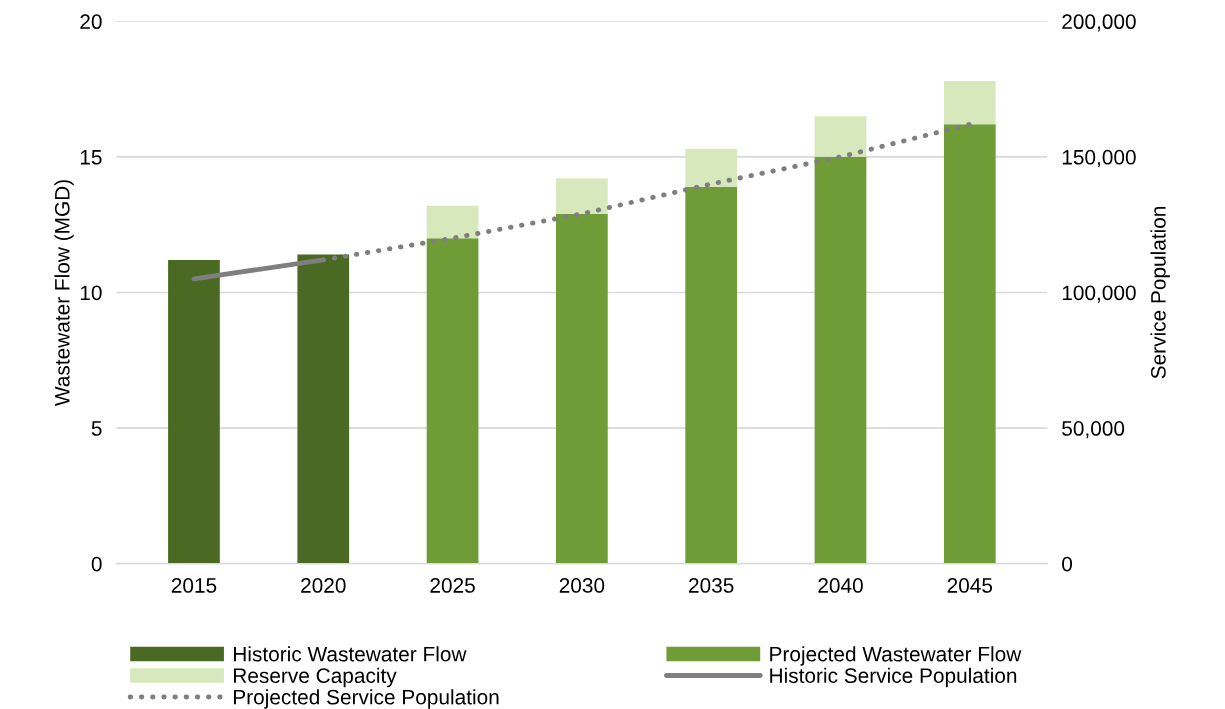 Image resolution: width=1225 pixels, height=709 pixels. Describe the element at coordinates (350, 654) in the screenshot. I see `legend-label: Historic Wastewater Flow` at that location.